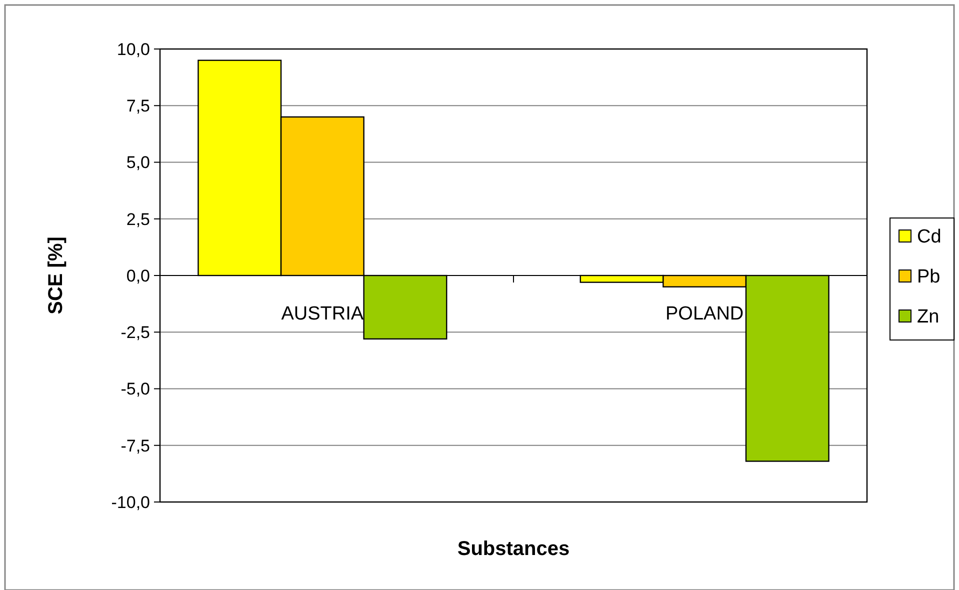  Describe the element at coordinates (133, 49) in the screenshot. I see `y-tick-label: 10,0` at that location.